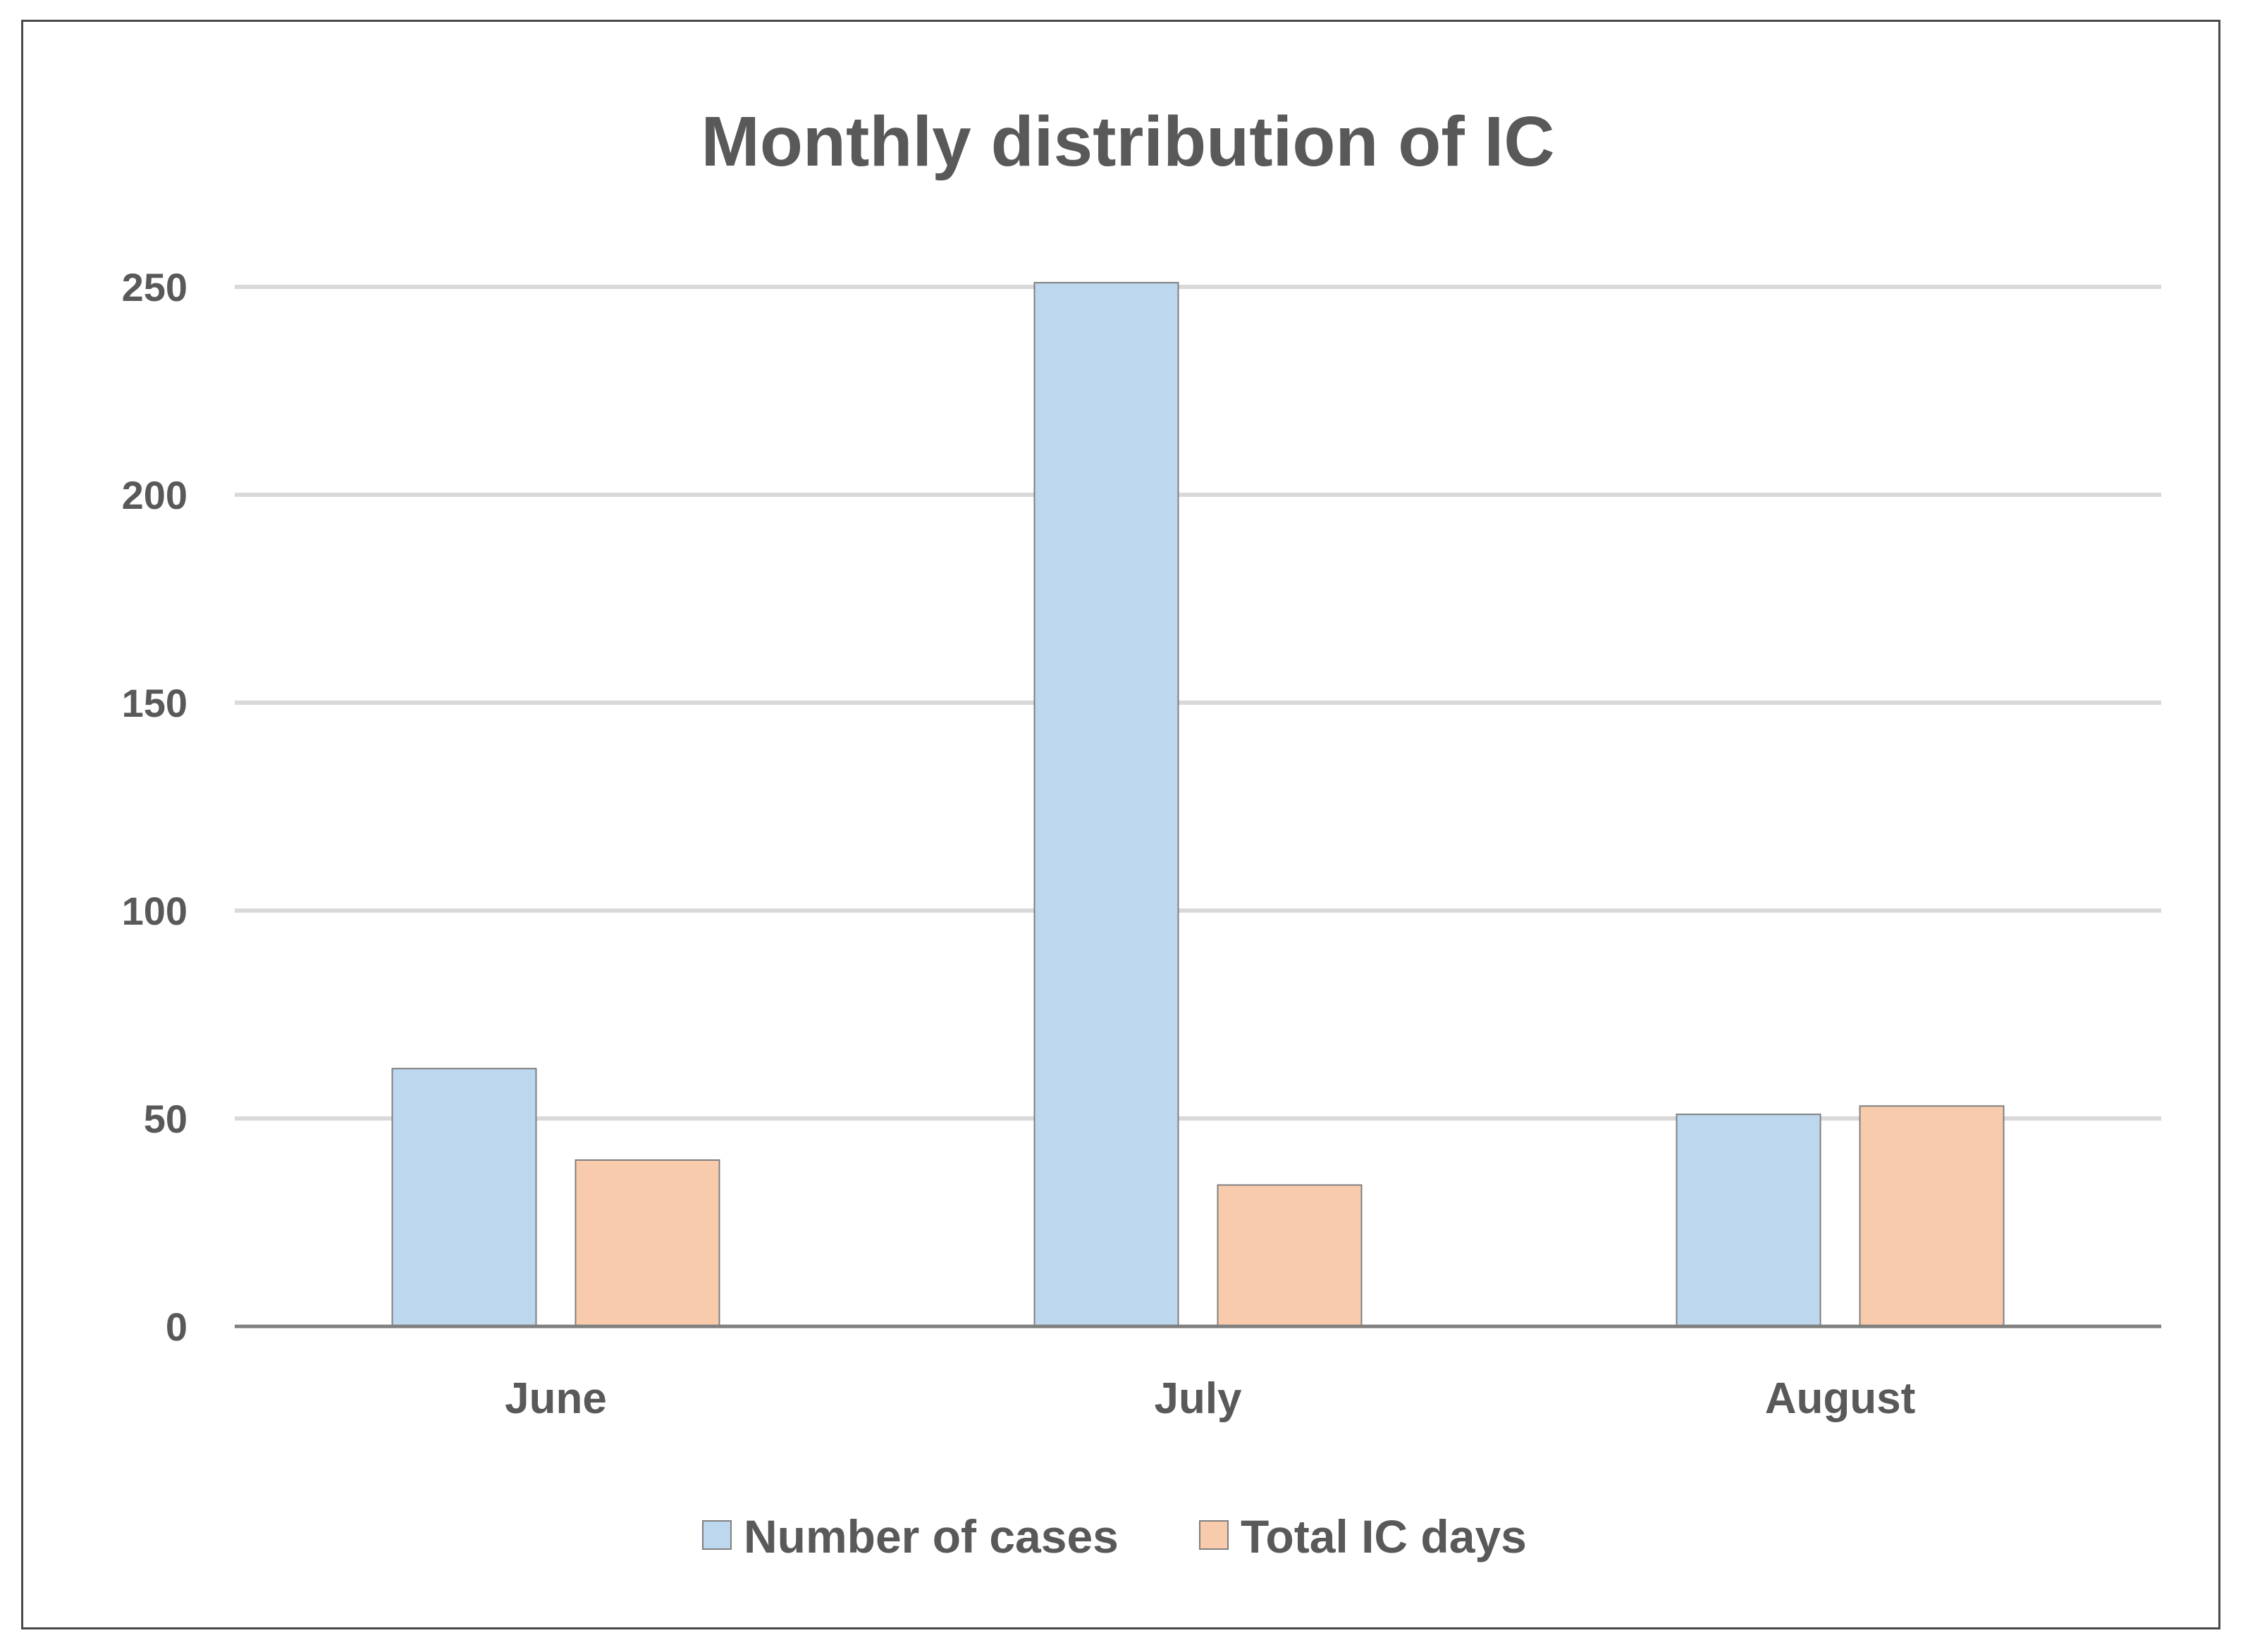  What do you see at coordinates (1106, 805) in the screenshot?
I see `bar-number-of-cases-july` at bounding box center [1106, 805].